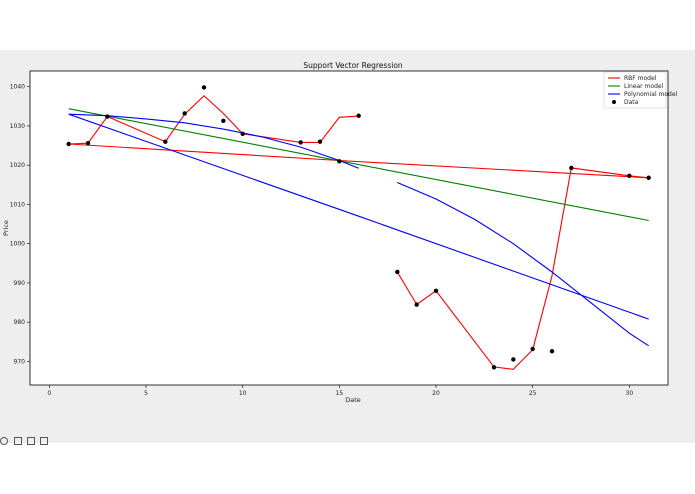 The image size is (695, 494). What do you see at coordinates (17, 204) in the screenshot?
I see `y-tick-label: 1010` at bounding box center [17, 204].